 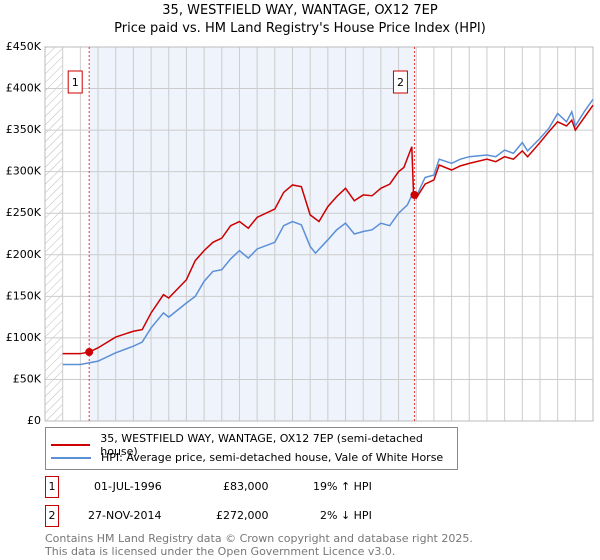 What do you see at coordinates (300, 10) in the screenshot?
I see `chart-title: 35, WESTFIELD WAY, WANTAGE, OX12 7EP` at bounding box center [300, 10].